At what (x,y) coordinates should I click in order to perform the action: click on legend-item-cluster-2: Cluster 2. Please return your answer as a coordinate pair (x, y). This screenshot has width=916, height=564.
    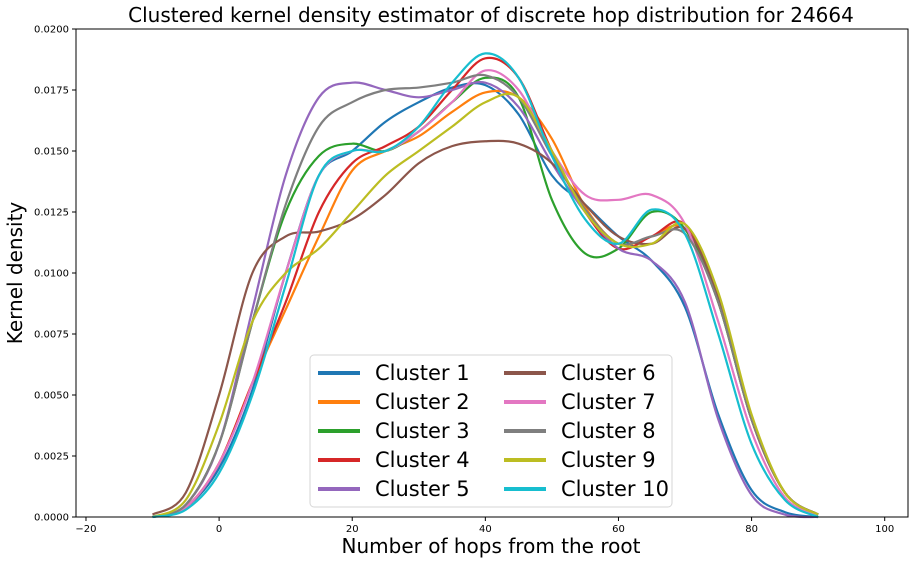
    Looking at the image, I should click on (394, 402).